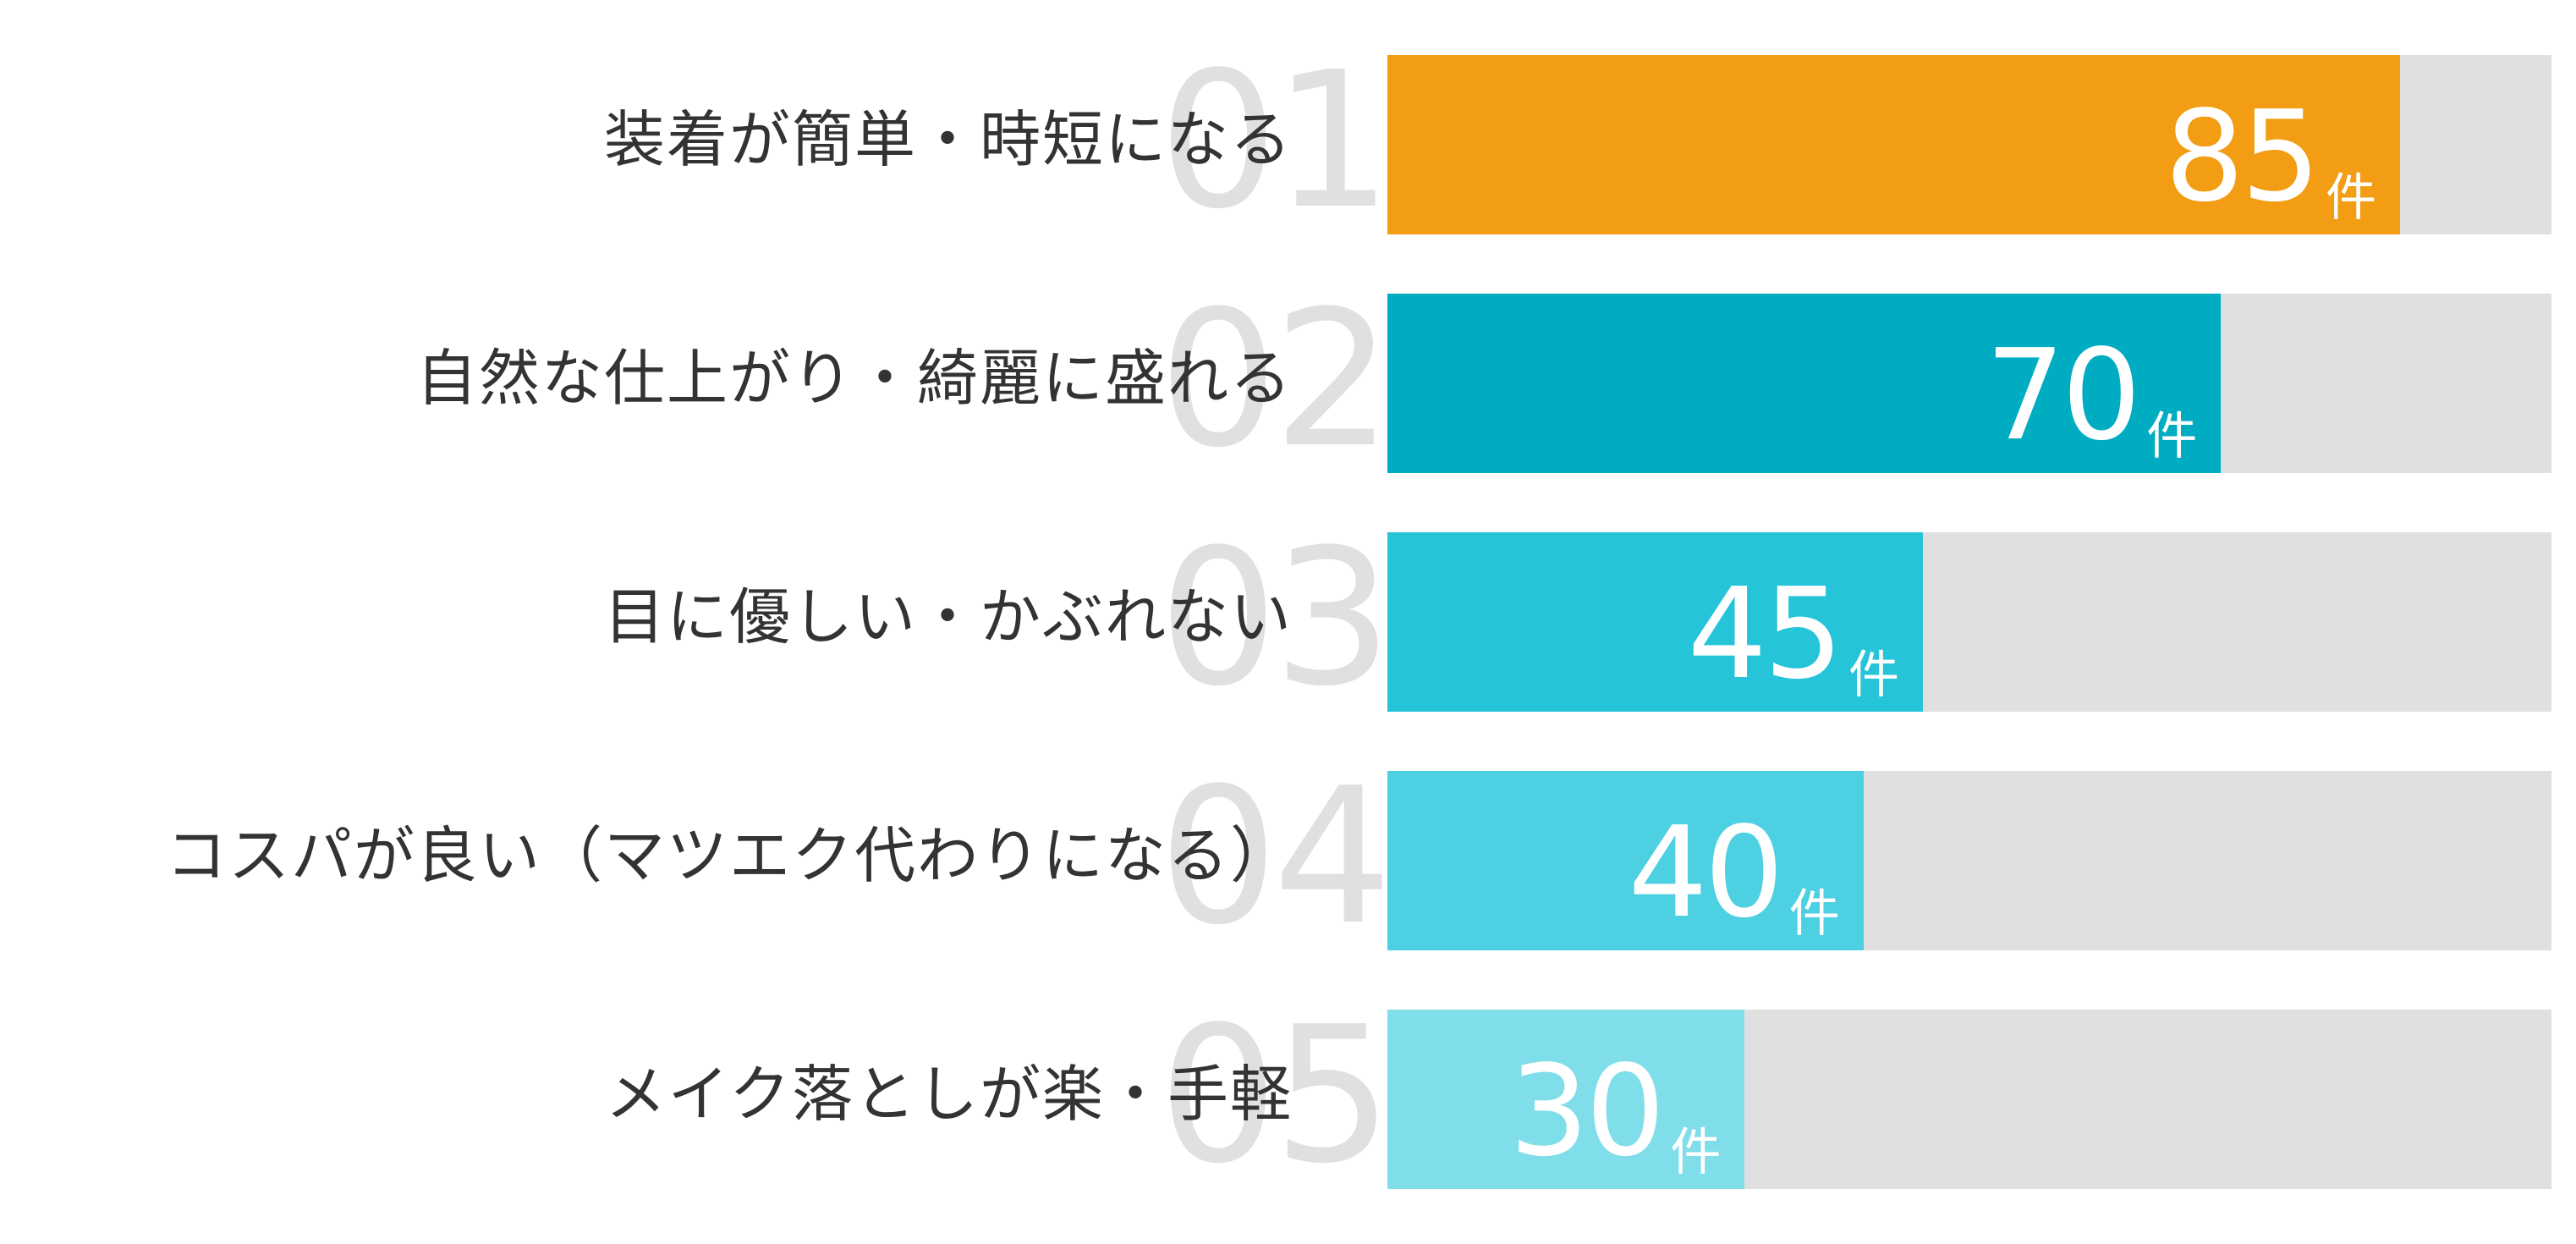 The height and width of the screenshot is (1244, 2576). I want to click on bar-fill: 30 件, so click(1566, 1099).